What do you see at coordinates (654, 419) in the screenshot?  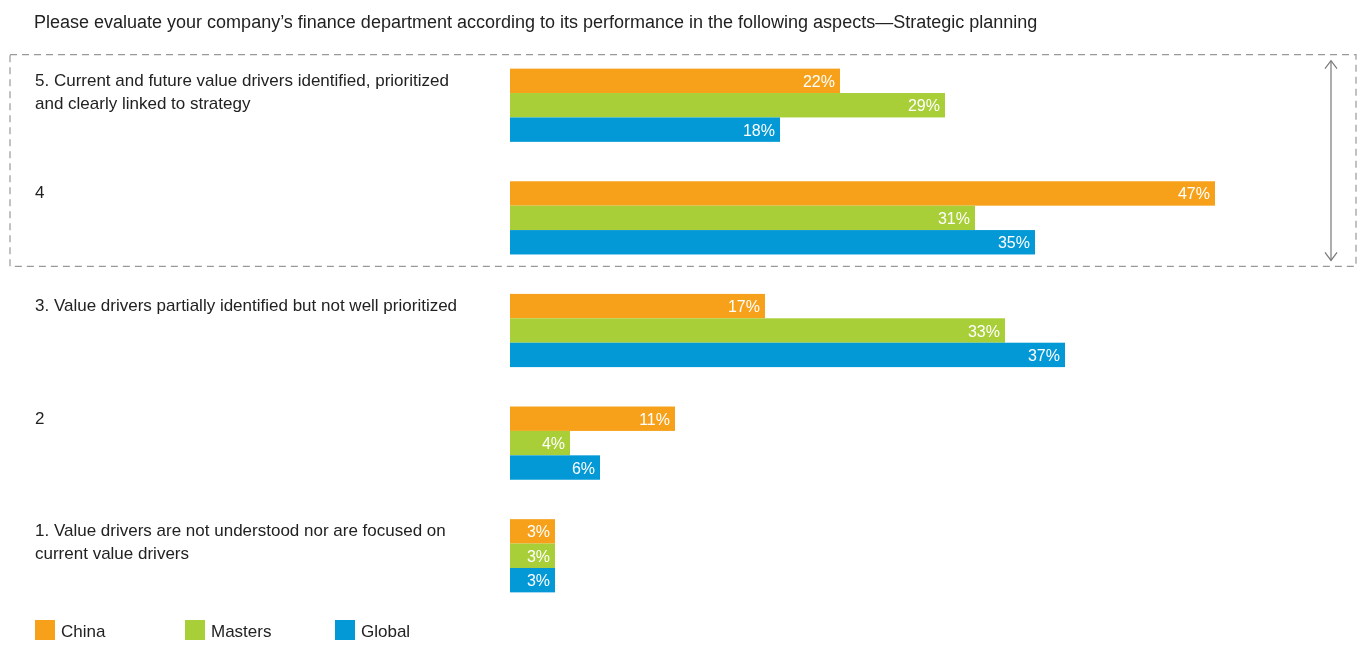 I see `data-label: 11%` at bounding box center [654, 419].